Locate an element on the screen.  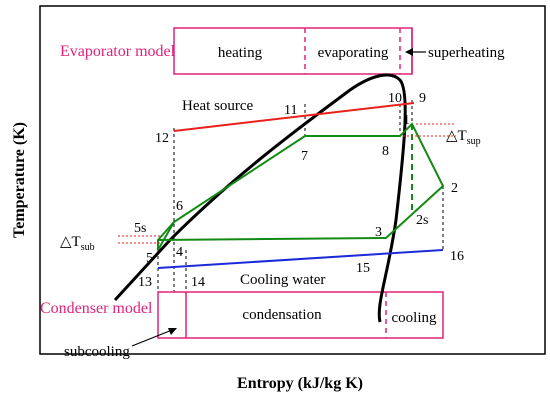
cooling-water-label: Cooling water is located at coordinates (282, 280).